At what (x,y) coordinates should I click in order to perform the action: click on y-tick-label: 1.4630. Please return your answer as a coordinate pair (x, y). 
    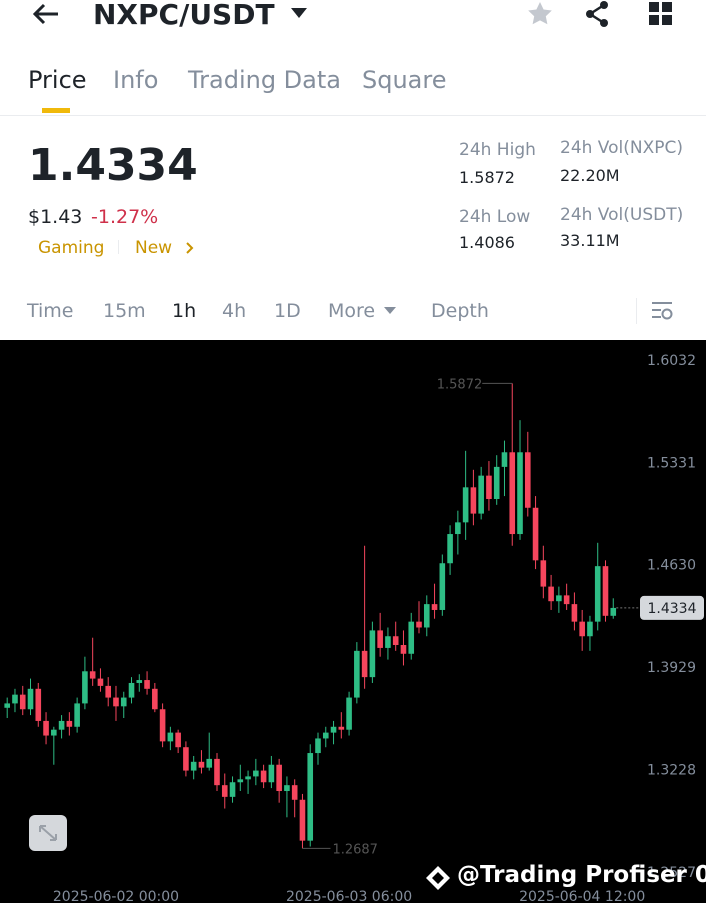
    Looking at the image, I should click on (671, 566).